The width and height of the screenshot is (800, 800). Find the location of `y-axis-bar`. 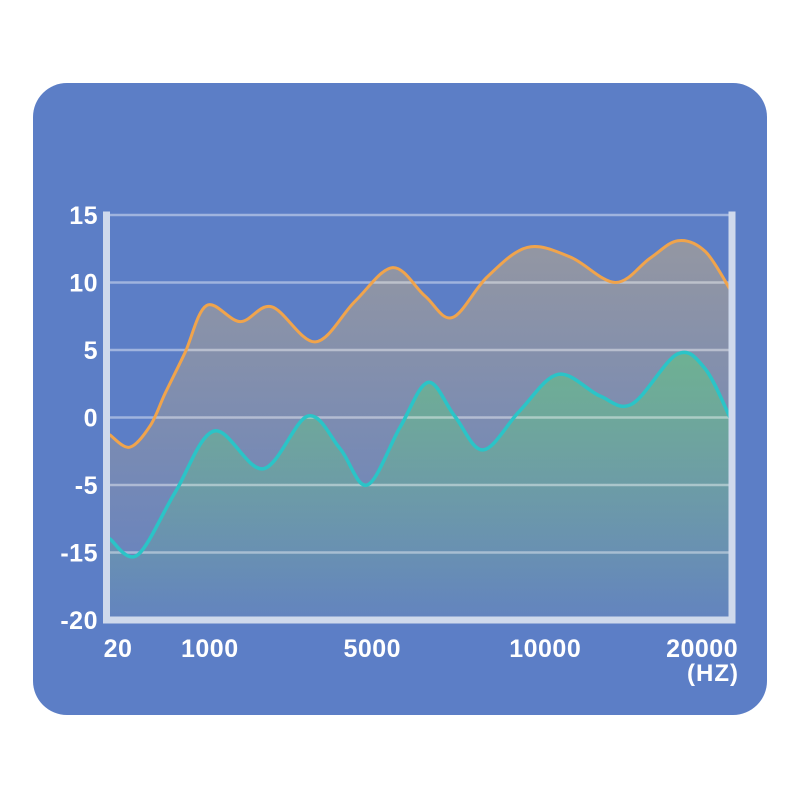

y-axis-bar is located at coordinates (106, 417).